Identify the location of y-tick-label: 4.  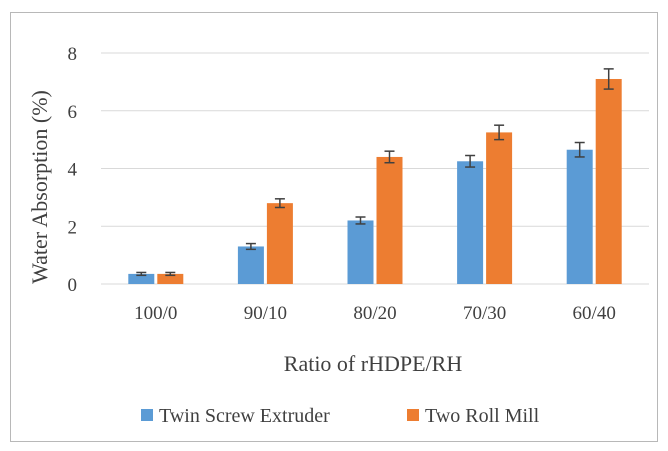
(73, 170).